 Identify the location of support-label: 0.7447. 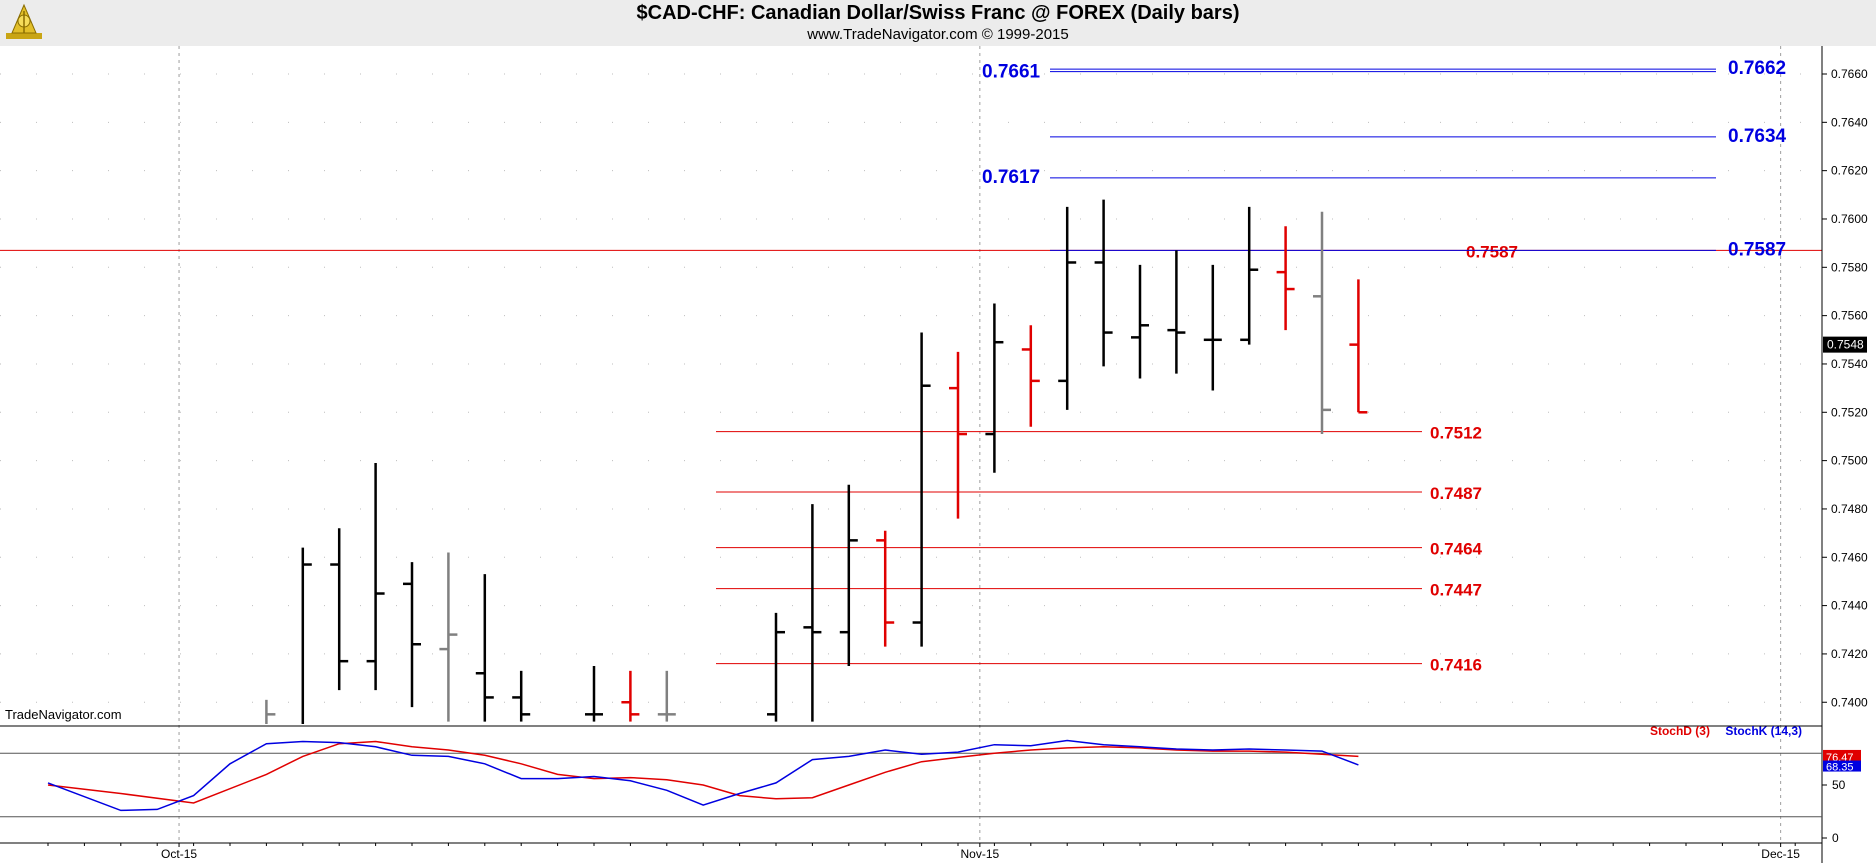
(1456, 590).